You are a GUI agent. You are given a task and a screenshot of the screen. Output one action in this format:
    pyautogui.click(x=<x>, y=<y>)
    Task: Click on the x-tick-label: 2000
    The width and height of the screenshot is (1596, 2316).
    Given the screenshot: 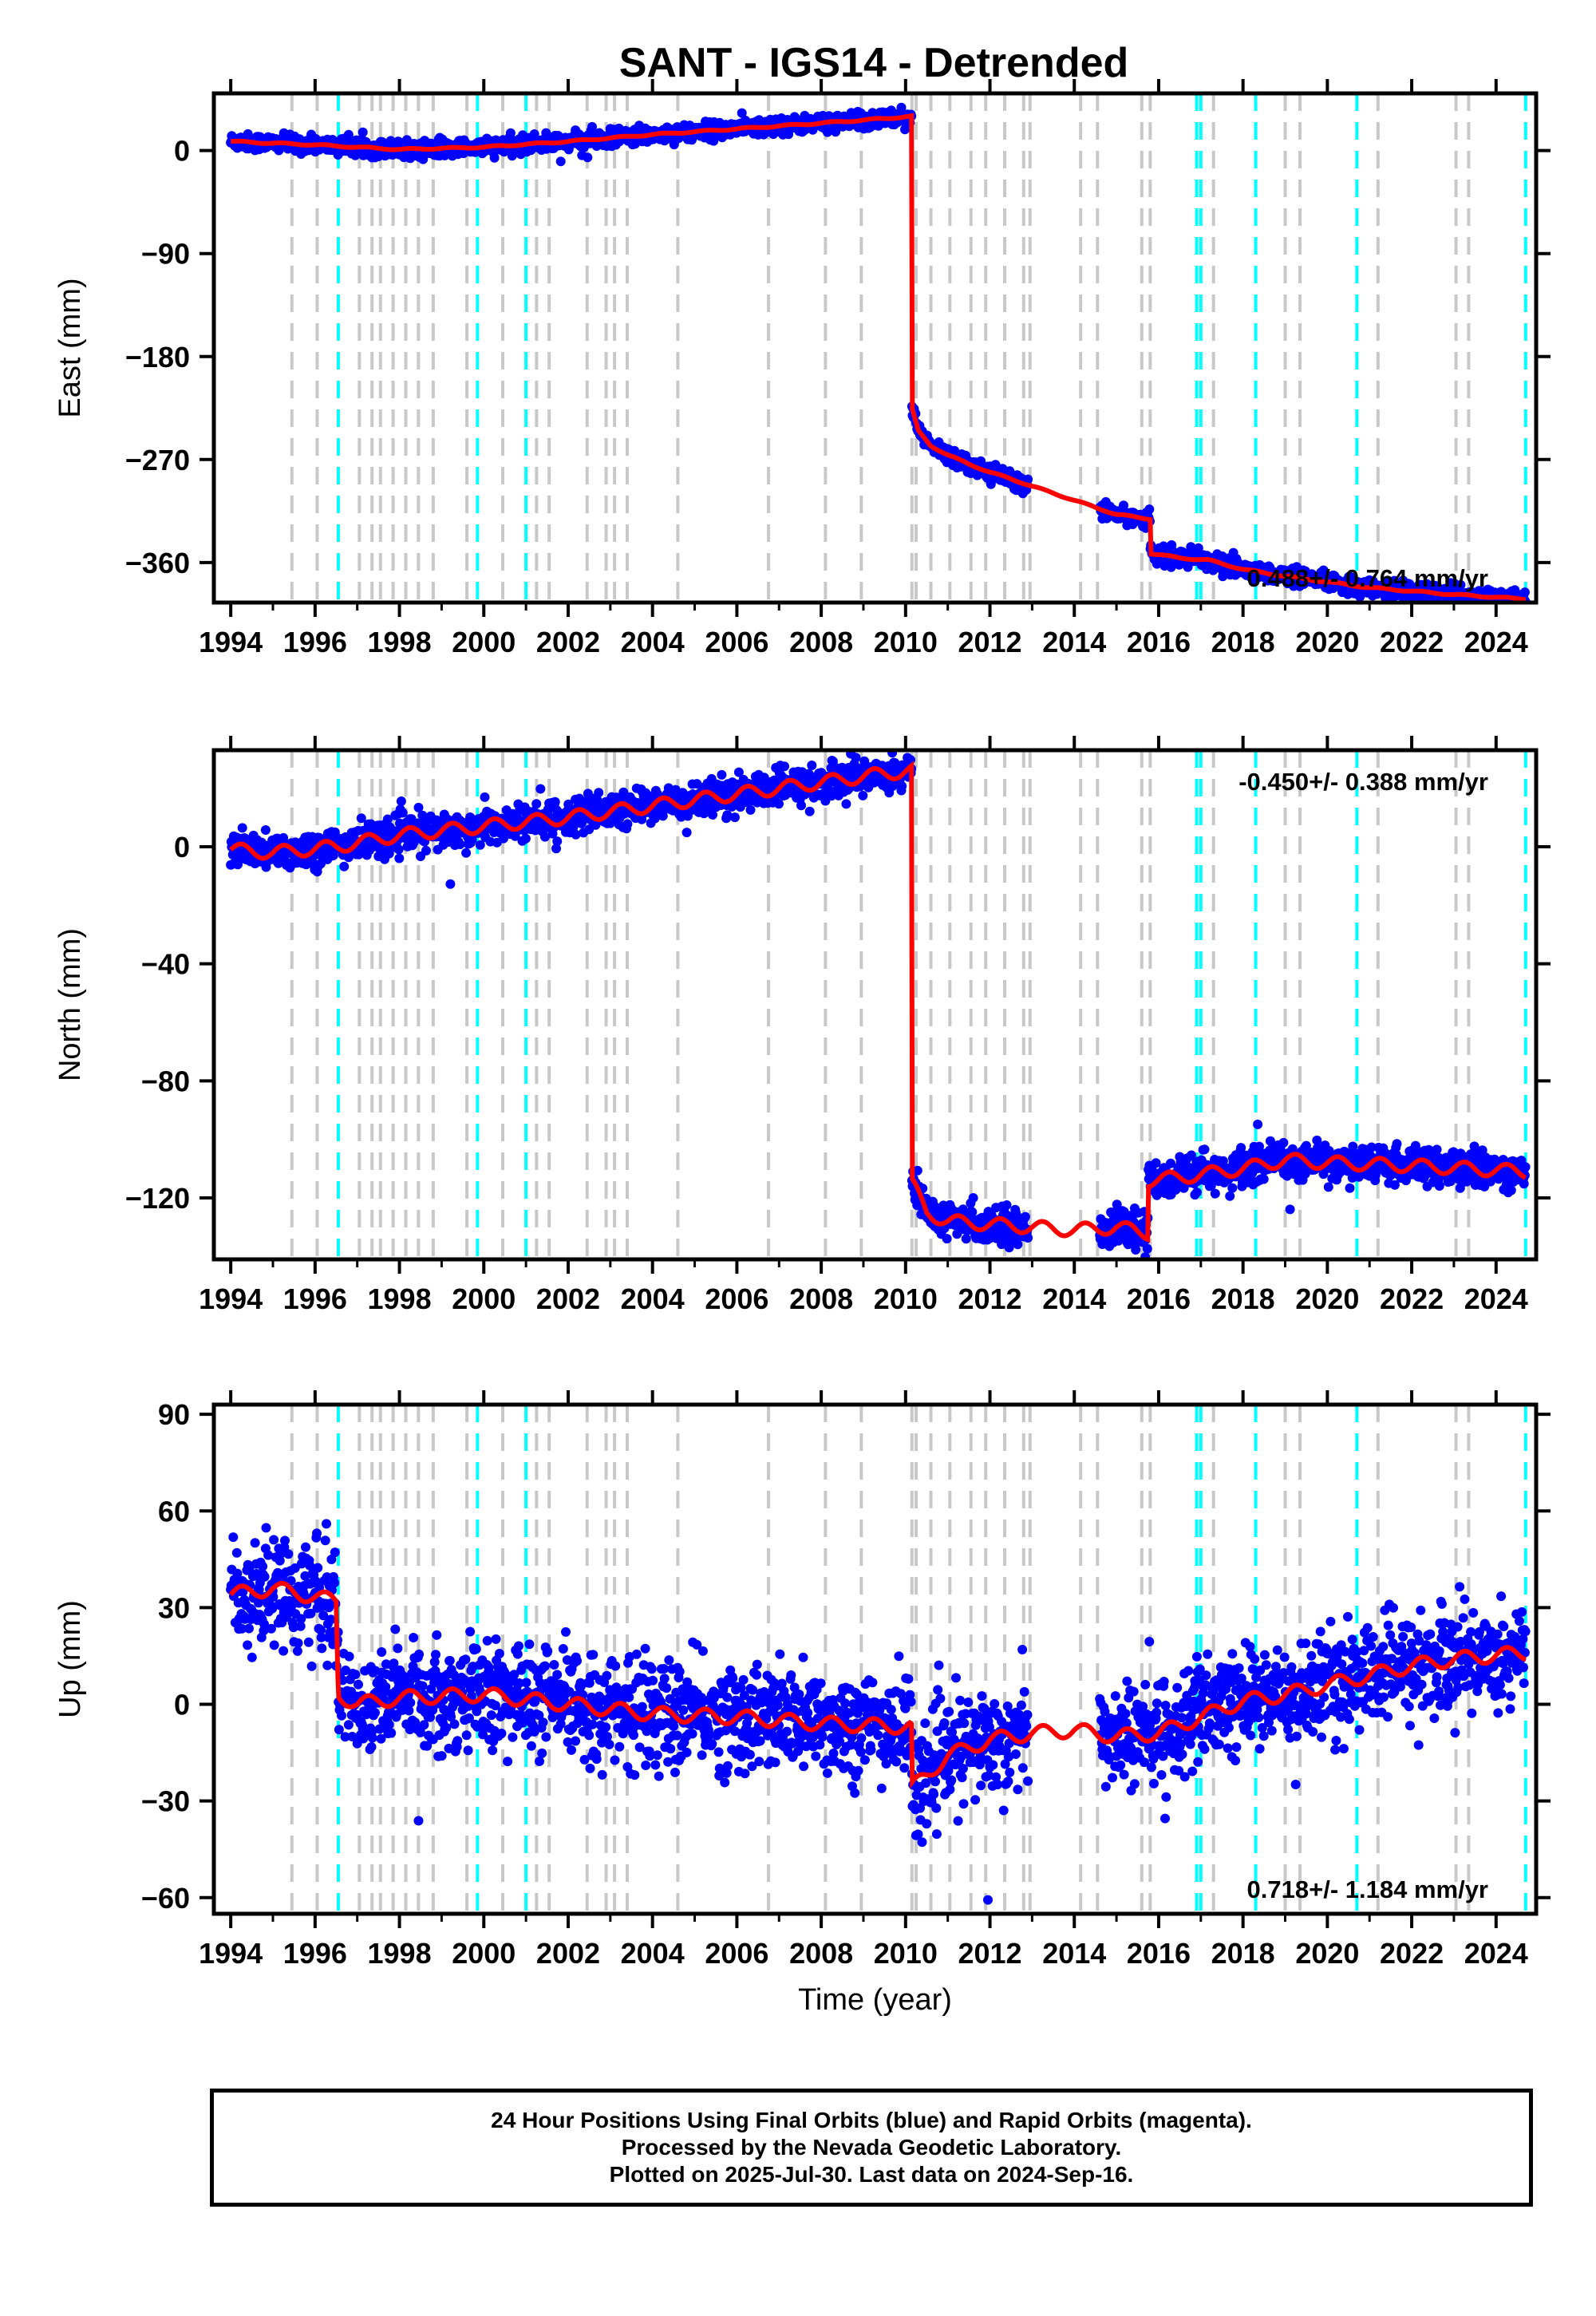 What is the action you would take?
    pyautogui.click(x=484, y=642)
    